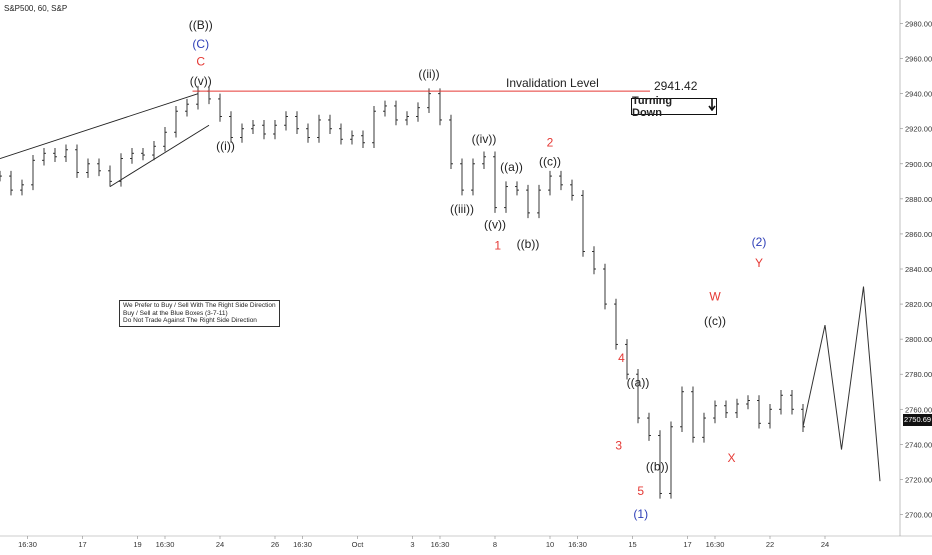 The image size is (932, 555). I want to click on wave-label: ((B)), so click(201, 25).